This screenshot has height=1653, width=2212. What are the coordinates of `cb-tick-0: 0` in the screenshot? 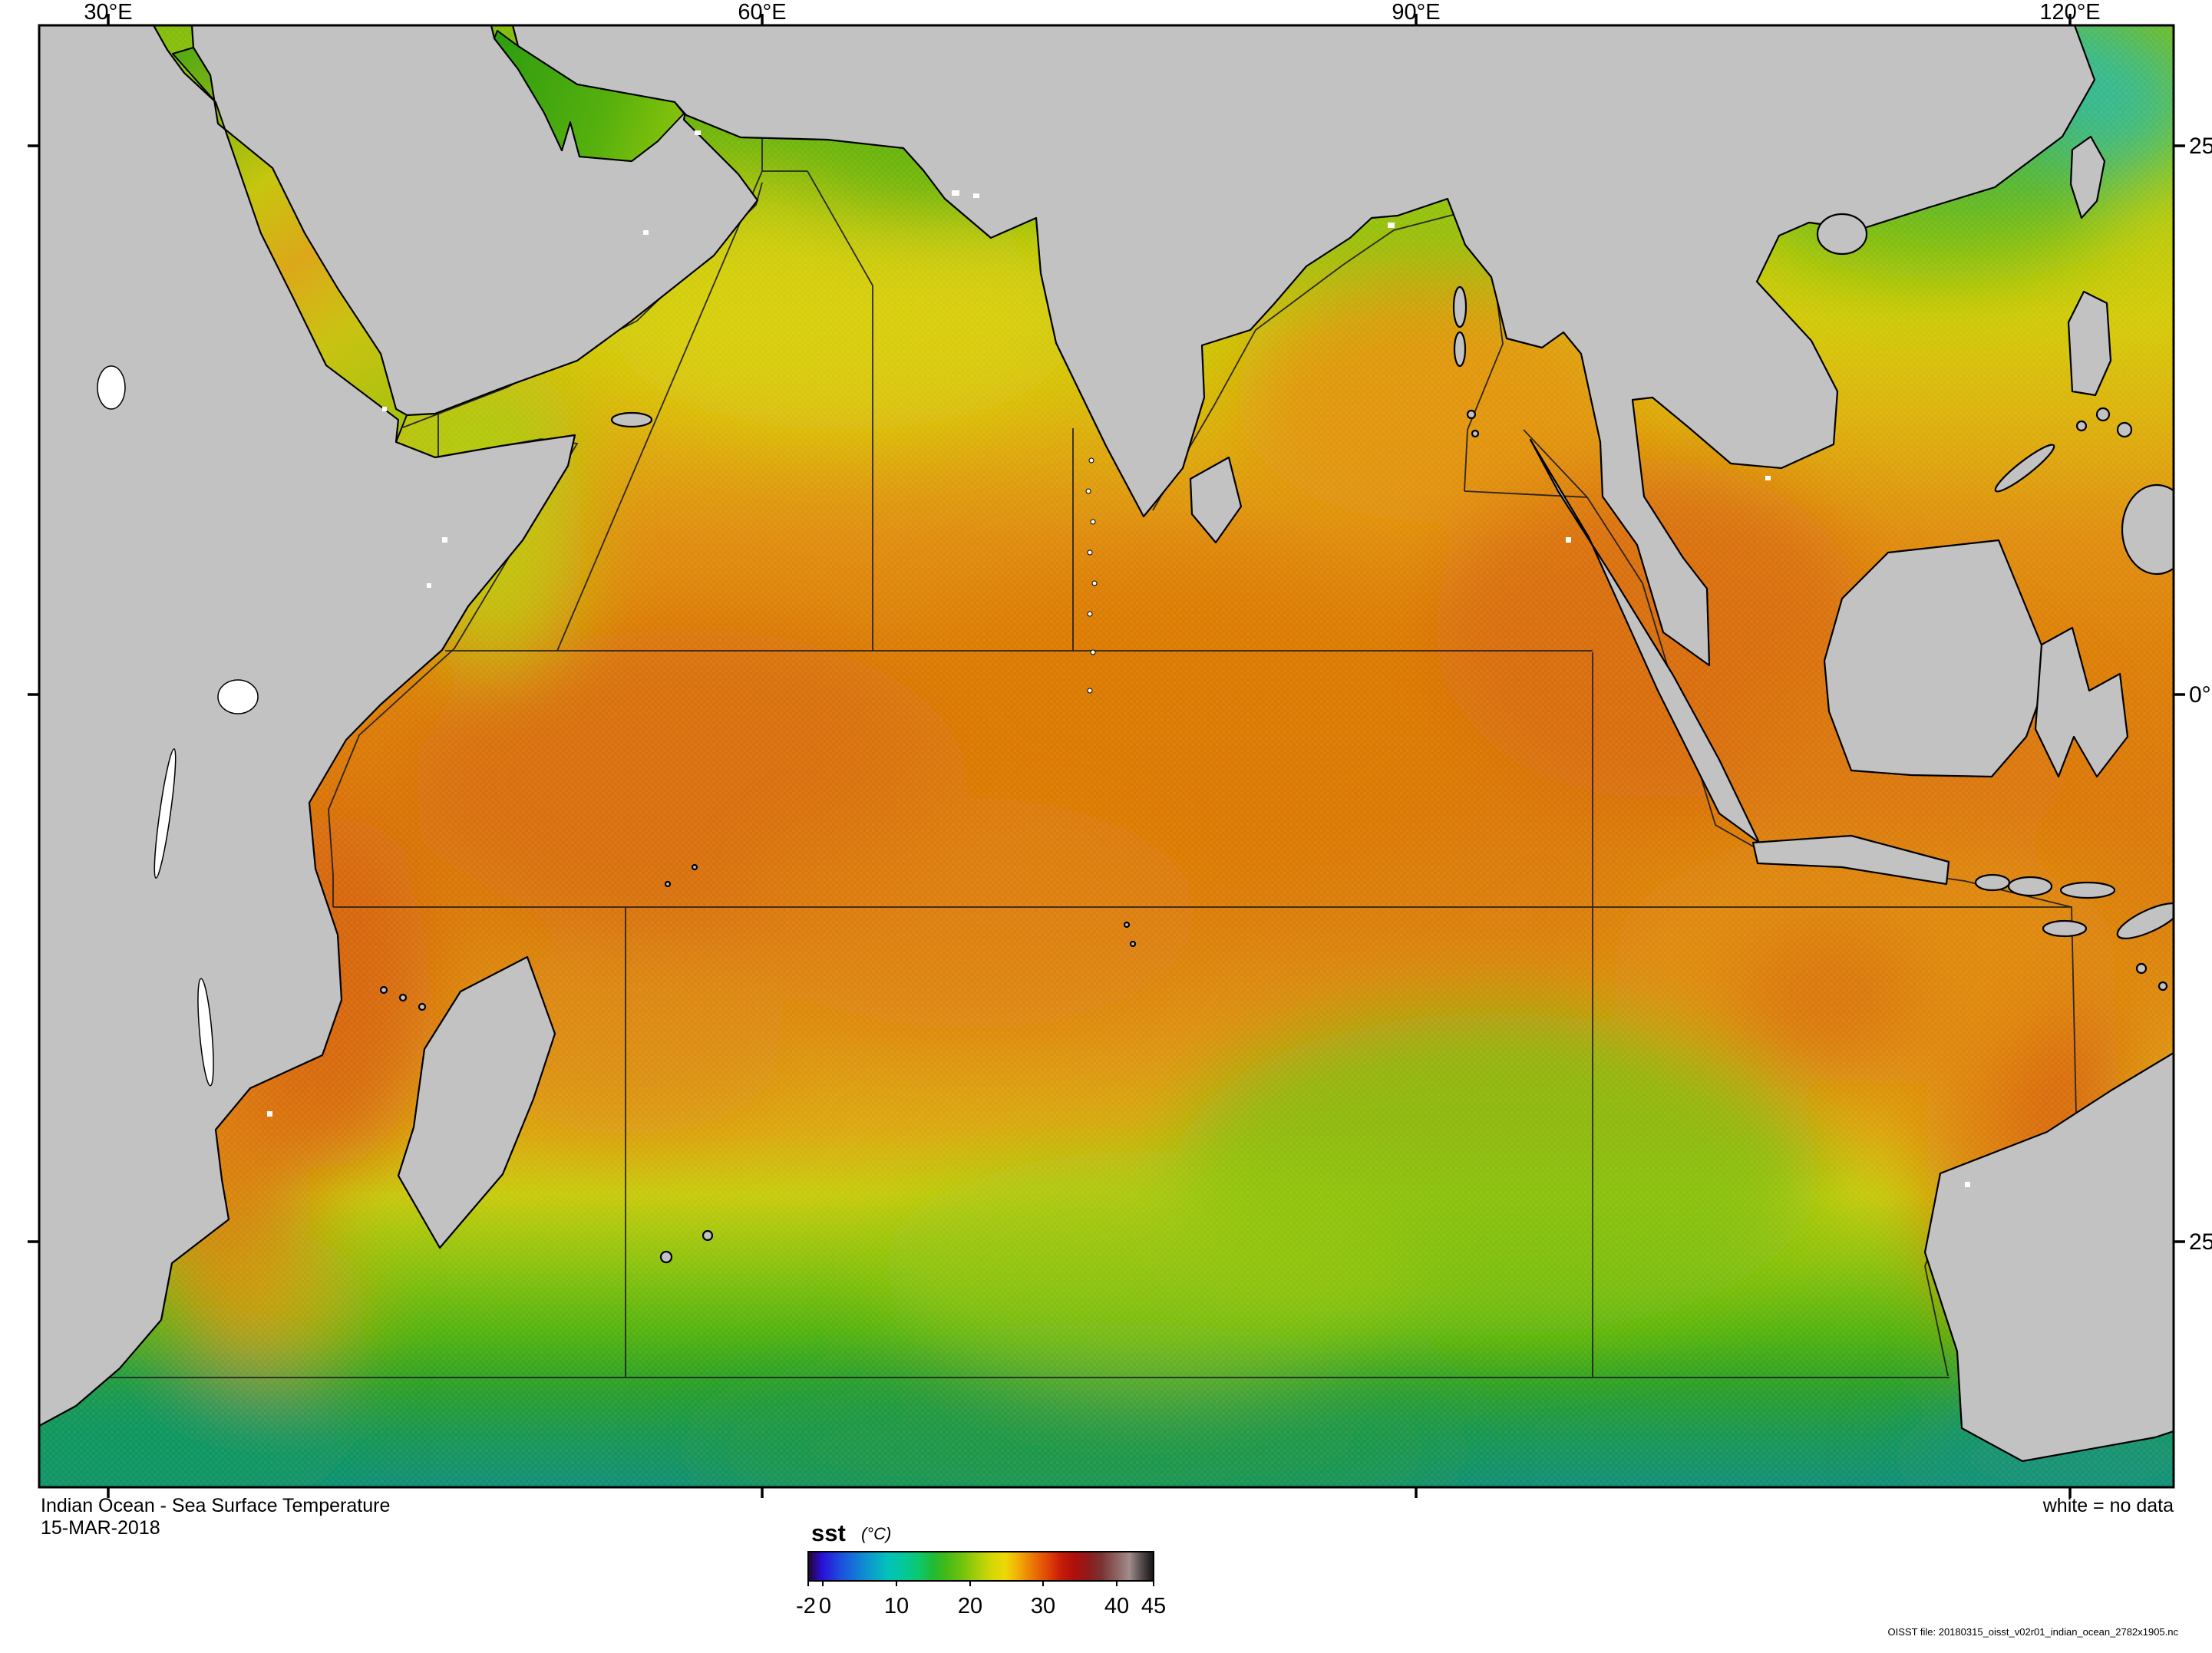 It's located at (825, 1606).